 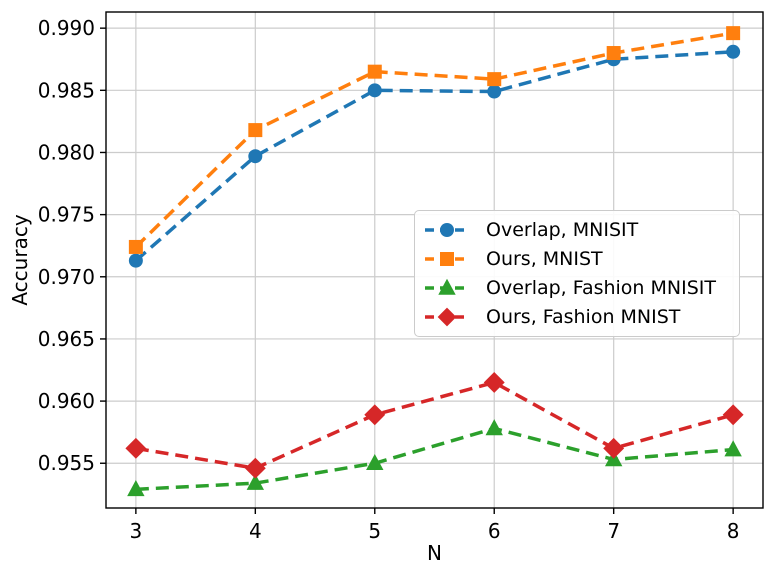 What do you see at coordinates (66, 90) in the screenshot?
I see `svg-text: 0.985` at bounding box center [66, 90].